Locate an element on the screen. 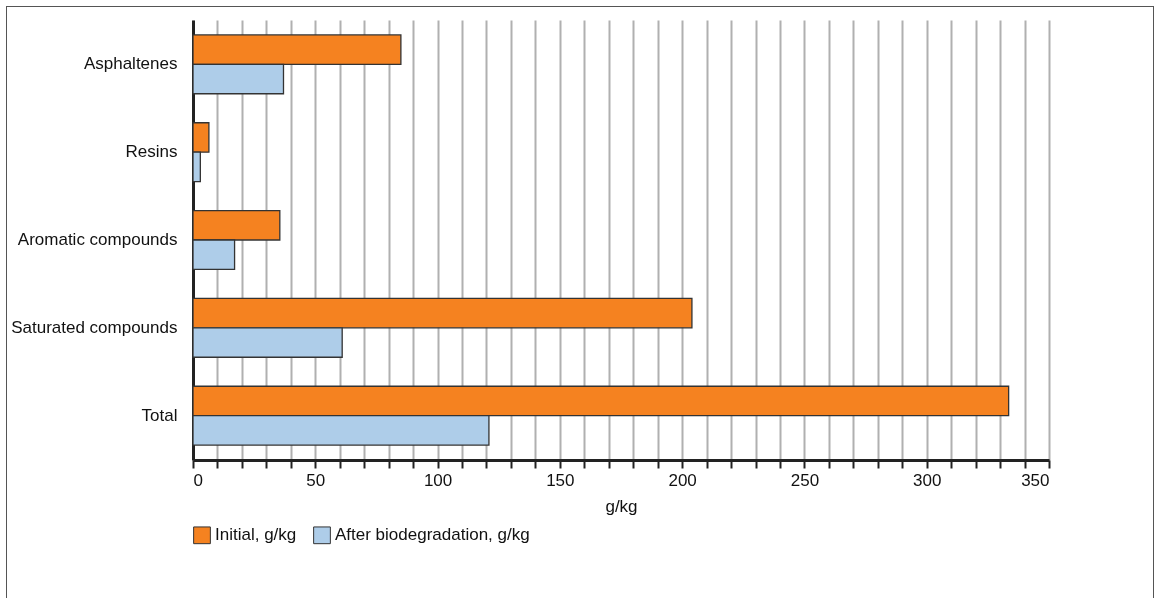 The width and height of the screenshot is (1160, 598). x-axis-title: g/kg is located at coordinates (621, 506).